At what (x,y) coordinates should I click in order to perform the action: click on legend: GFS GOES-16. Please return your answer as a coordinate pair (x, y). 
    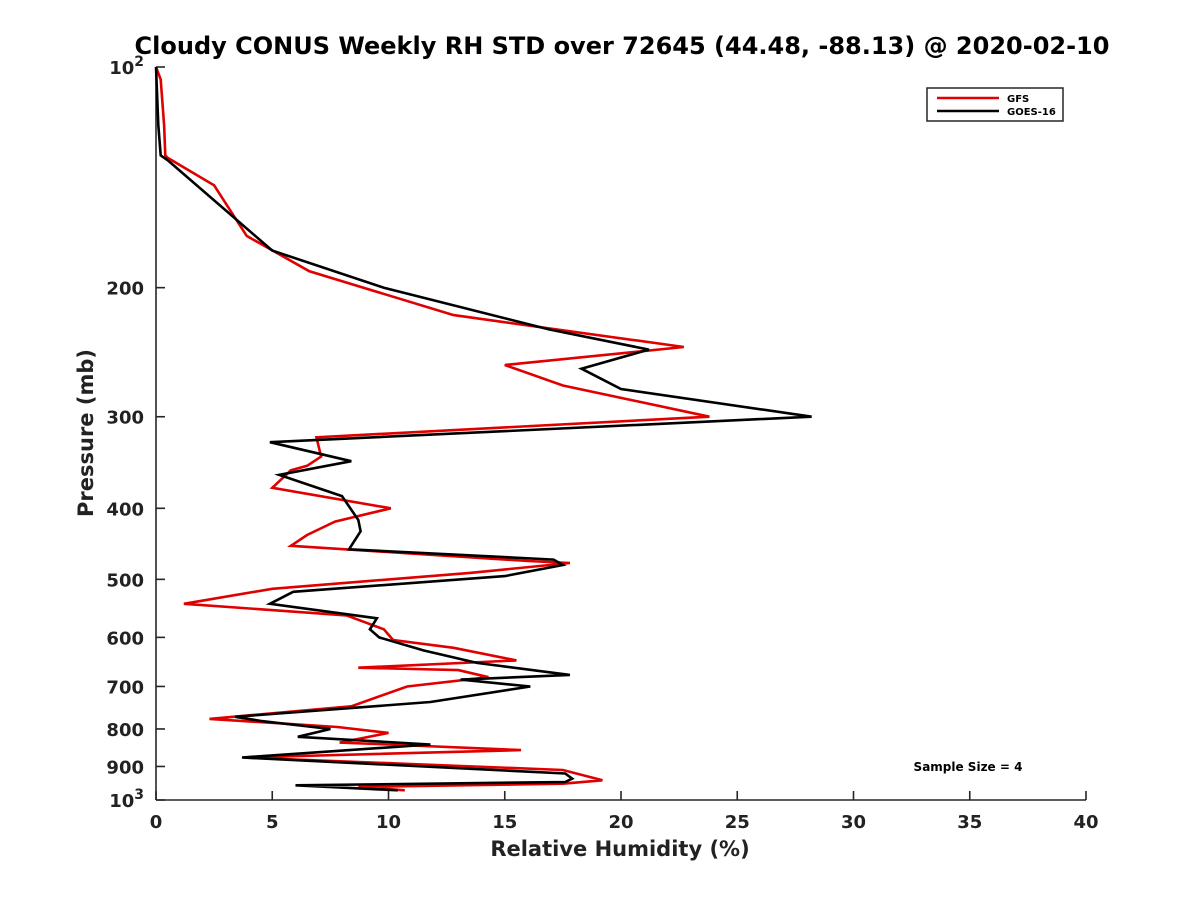
    Looking at the image, I should click on (995, 104).